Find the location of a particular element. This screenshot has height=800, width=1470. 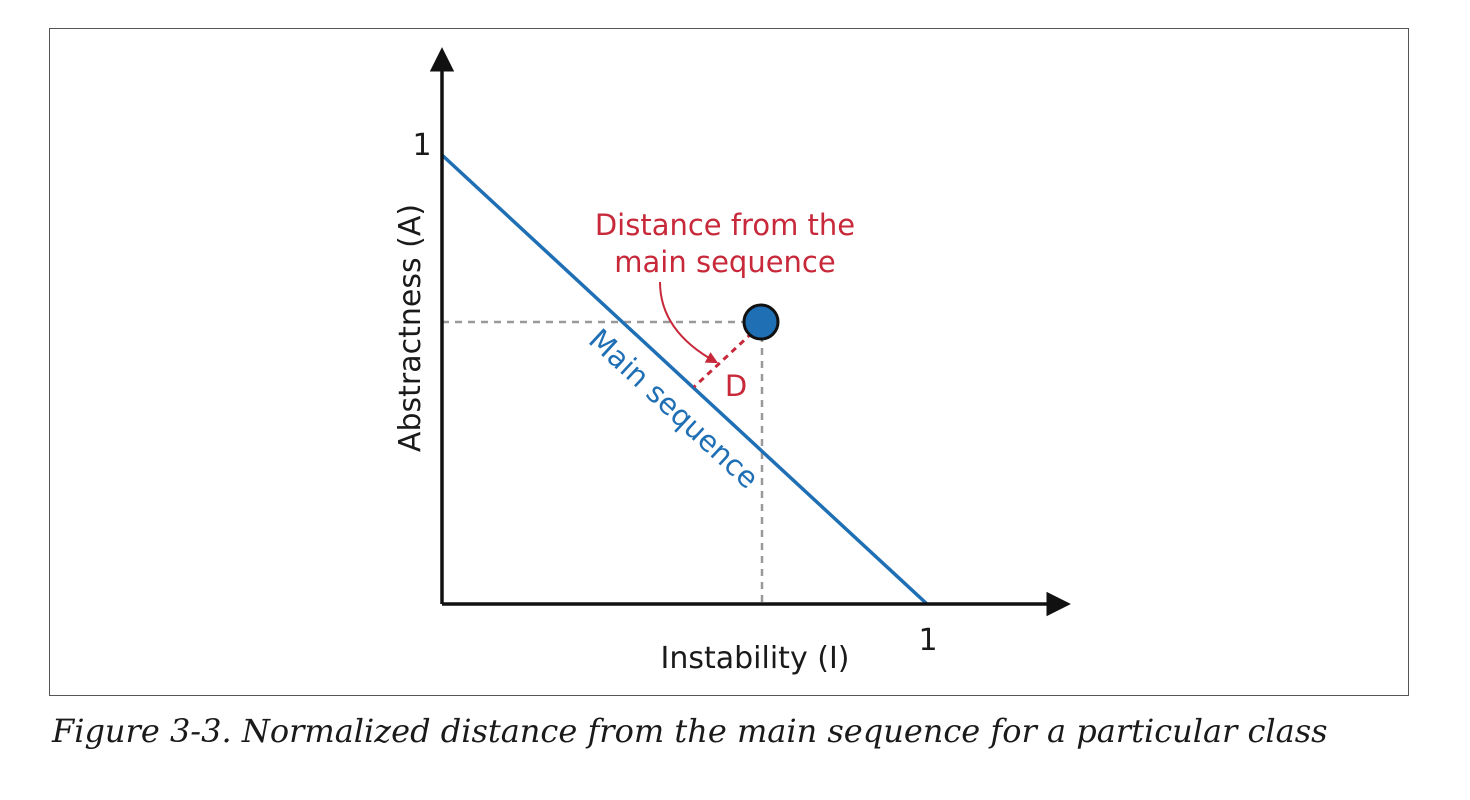

x-axis-label: Instability (I) is located at coordinates (755, 658).